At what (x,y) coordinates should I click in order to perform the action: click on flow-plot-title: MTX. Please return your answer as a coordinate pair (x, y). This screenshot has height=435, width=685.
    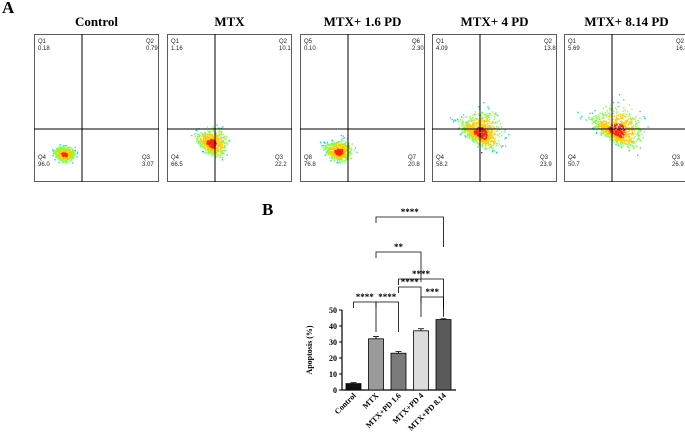
    Looking at the image, I should click on (229, 21).